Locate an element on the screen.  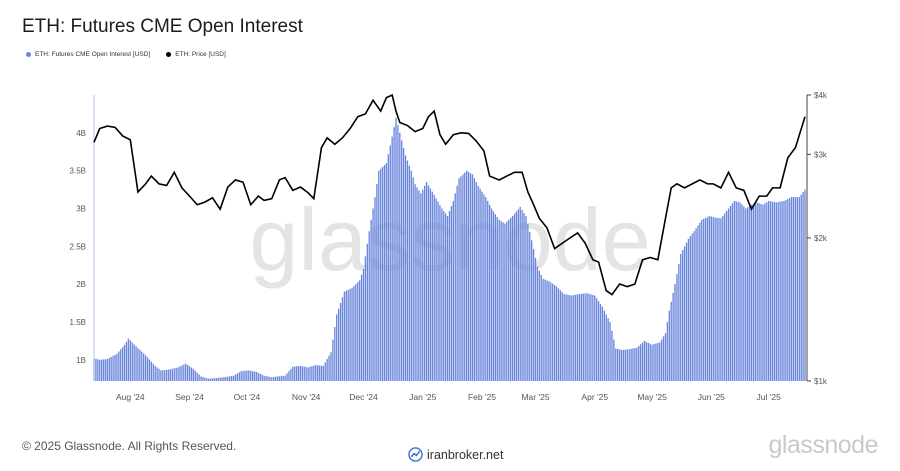
legend-item-open-interest: ETH: Futures CME Open Interest [USD] is located at coordinates (88, 54).